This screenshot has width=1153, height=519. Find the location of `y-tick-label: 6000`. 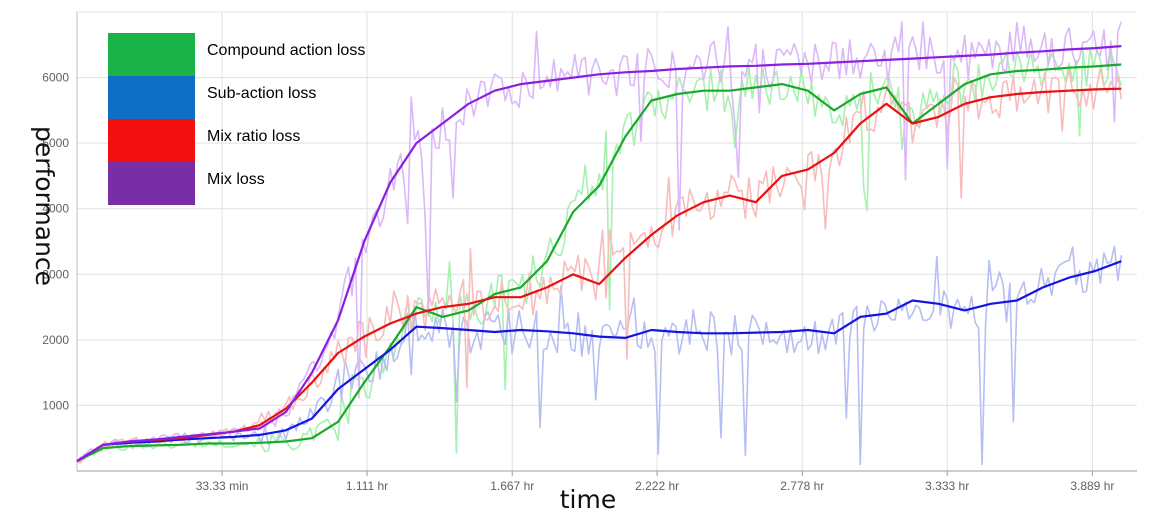

y-tick-label: 6000 is located at coordinates (55, 78).